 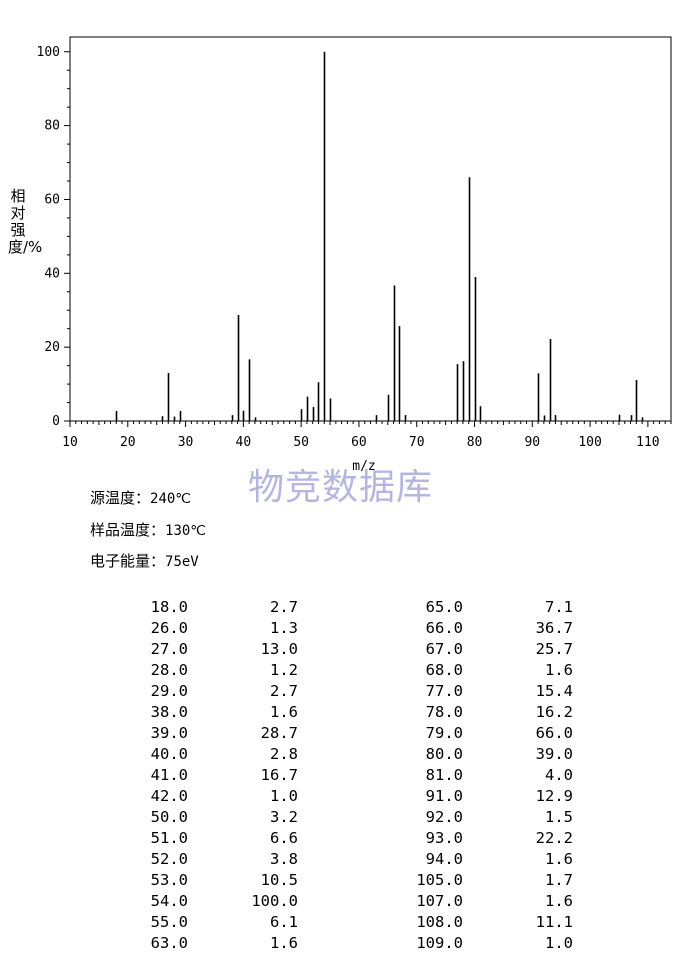 I want to click on mz-cell: 105.0, so click(x=439, y=879).